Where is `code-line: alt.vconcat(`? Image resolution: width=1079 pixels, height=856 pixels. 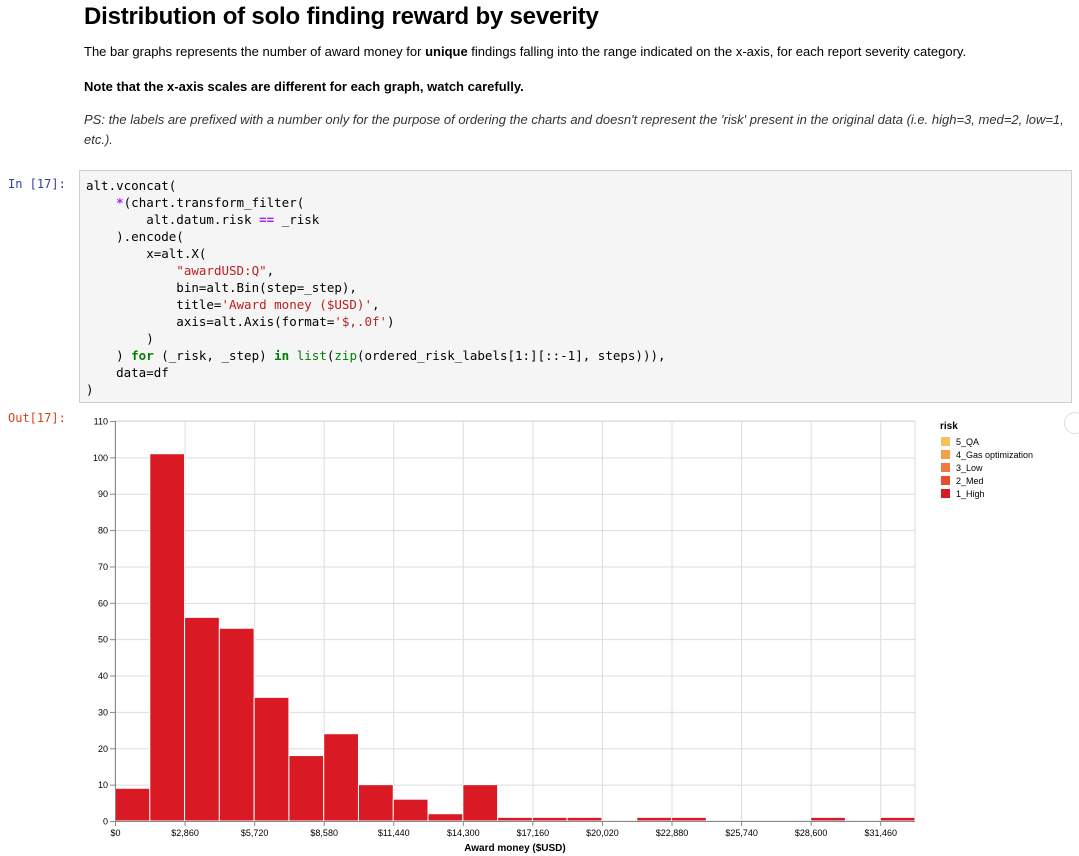
code-line: alt.vconcat( is located at coordinates (131, 185).